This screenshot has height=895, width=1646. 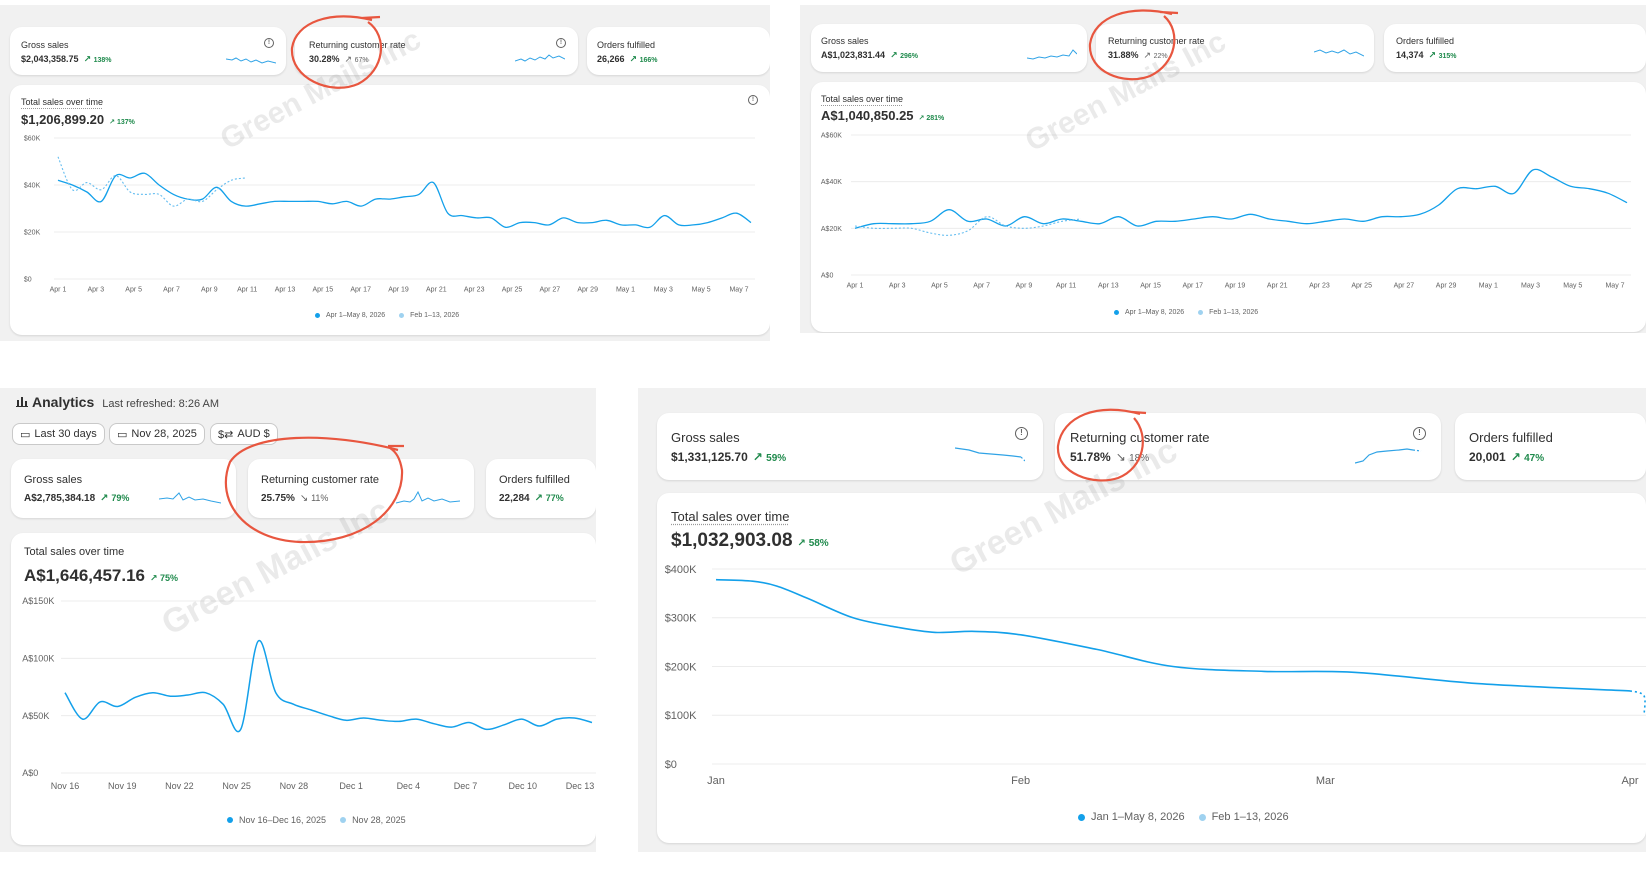 I want to click on calendar-icon: ▭, so click(x=25, y=434).